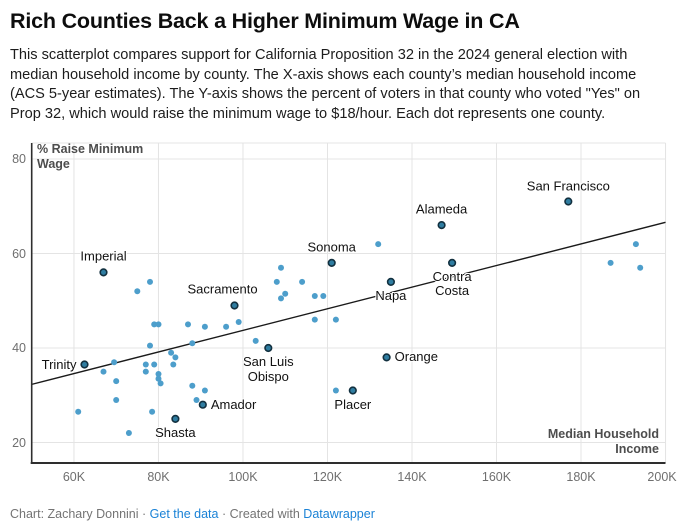 This screenshot has height=532, width=680. I want to click on footer-created-with: Created with, so click(264, 514).